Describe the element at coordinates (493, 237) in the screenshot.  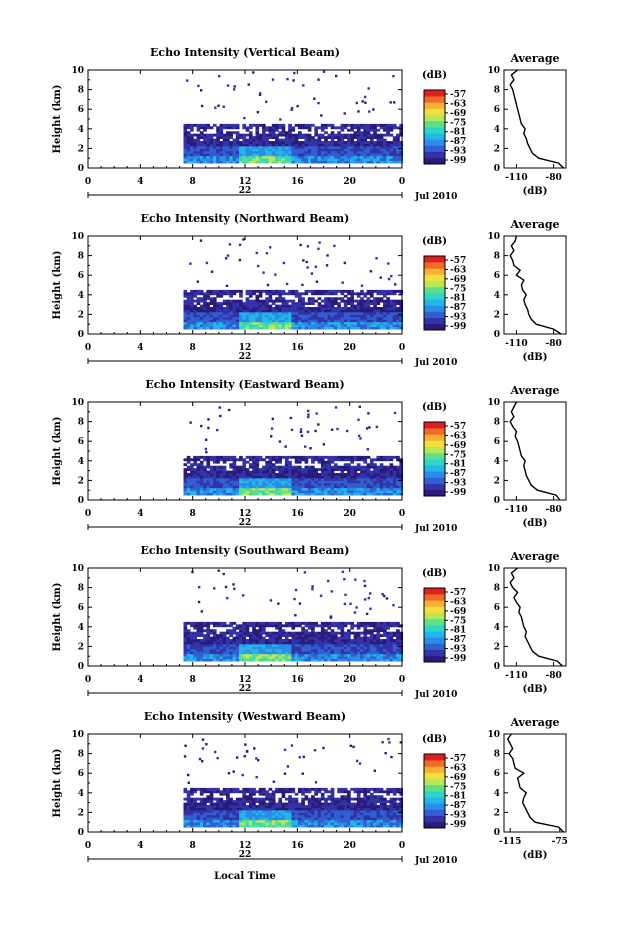
I see `profile-y-tick-label: 10` at that location.